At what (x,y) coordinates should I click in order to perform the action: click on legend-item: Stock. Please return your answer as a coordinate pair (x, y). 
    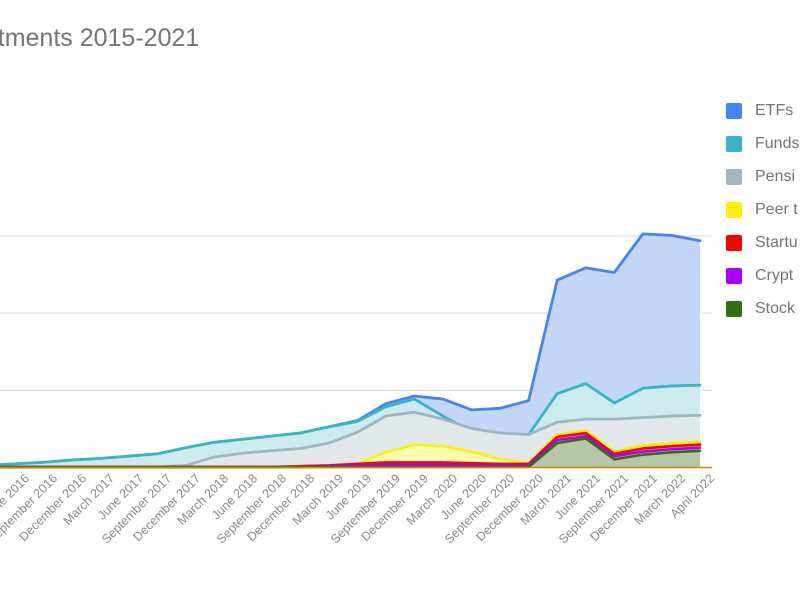
    Looking at the image, I should click on (763, 309).